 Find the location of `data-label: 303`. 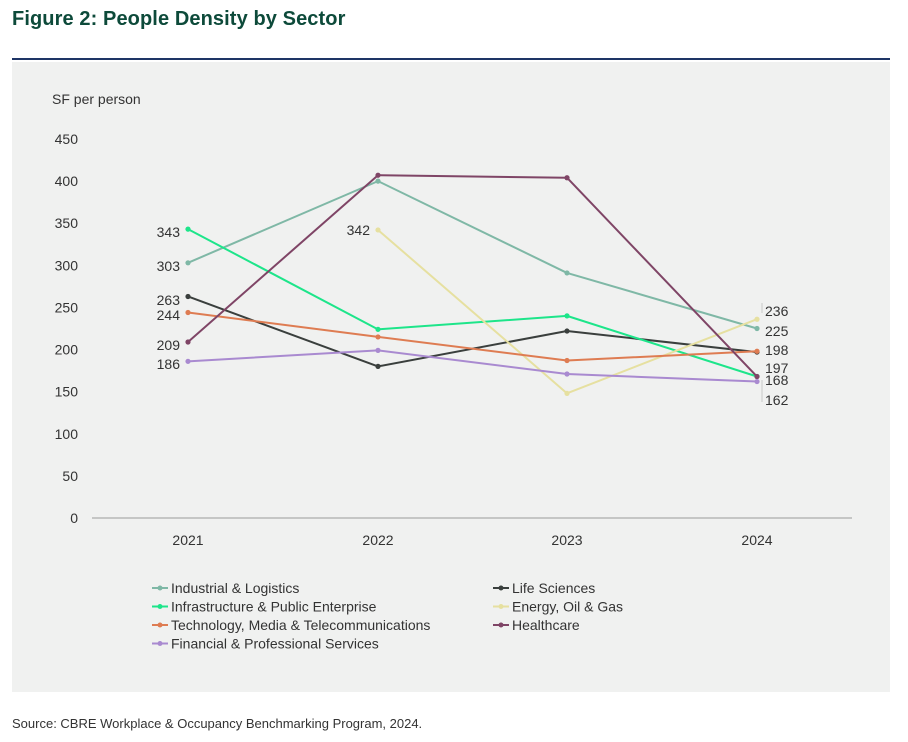

data-label: 303 is located at coordinates (169, 266).